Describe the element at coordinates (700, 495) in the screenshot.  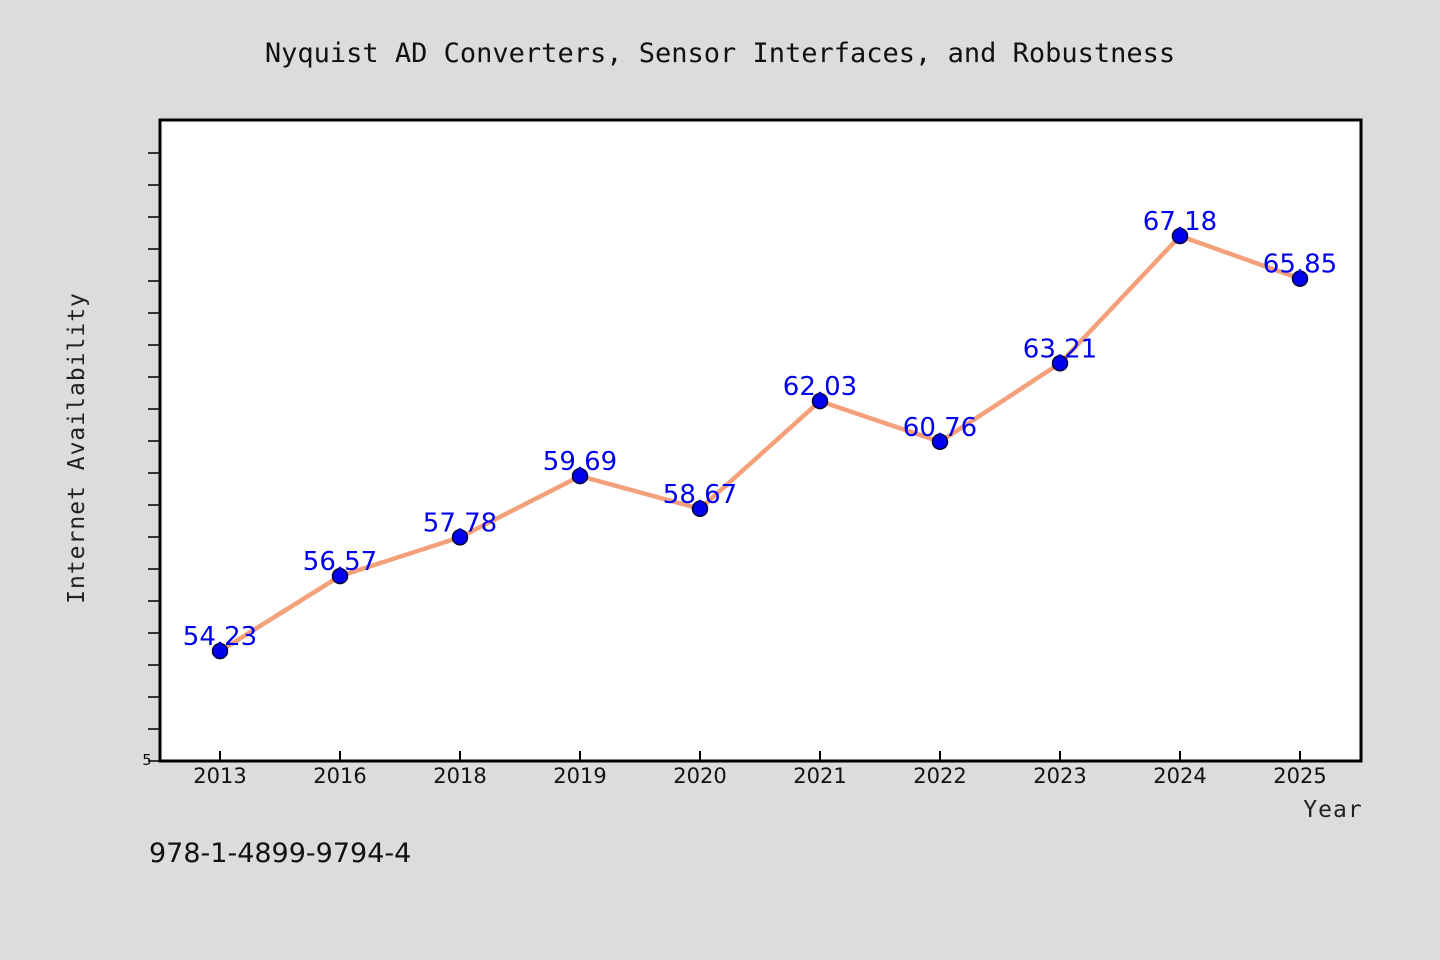
I see `data-label: 58.67` at that location.